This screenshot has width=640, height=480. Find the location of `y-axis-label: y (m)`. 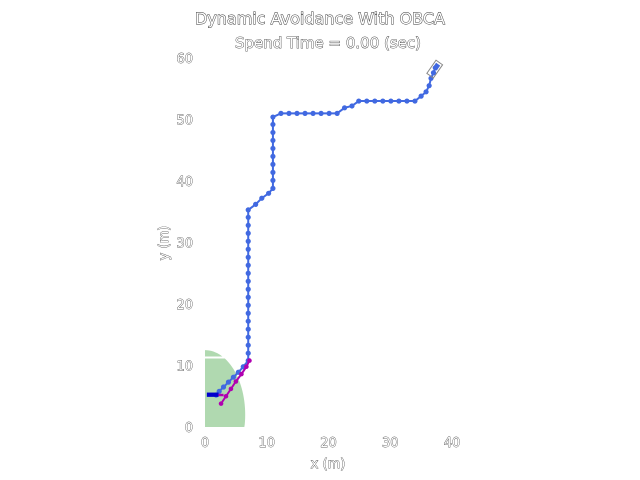

y-axis-label: y (m) is located at coordinates (164, 243).